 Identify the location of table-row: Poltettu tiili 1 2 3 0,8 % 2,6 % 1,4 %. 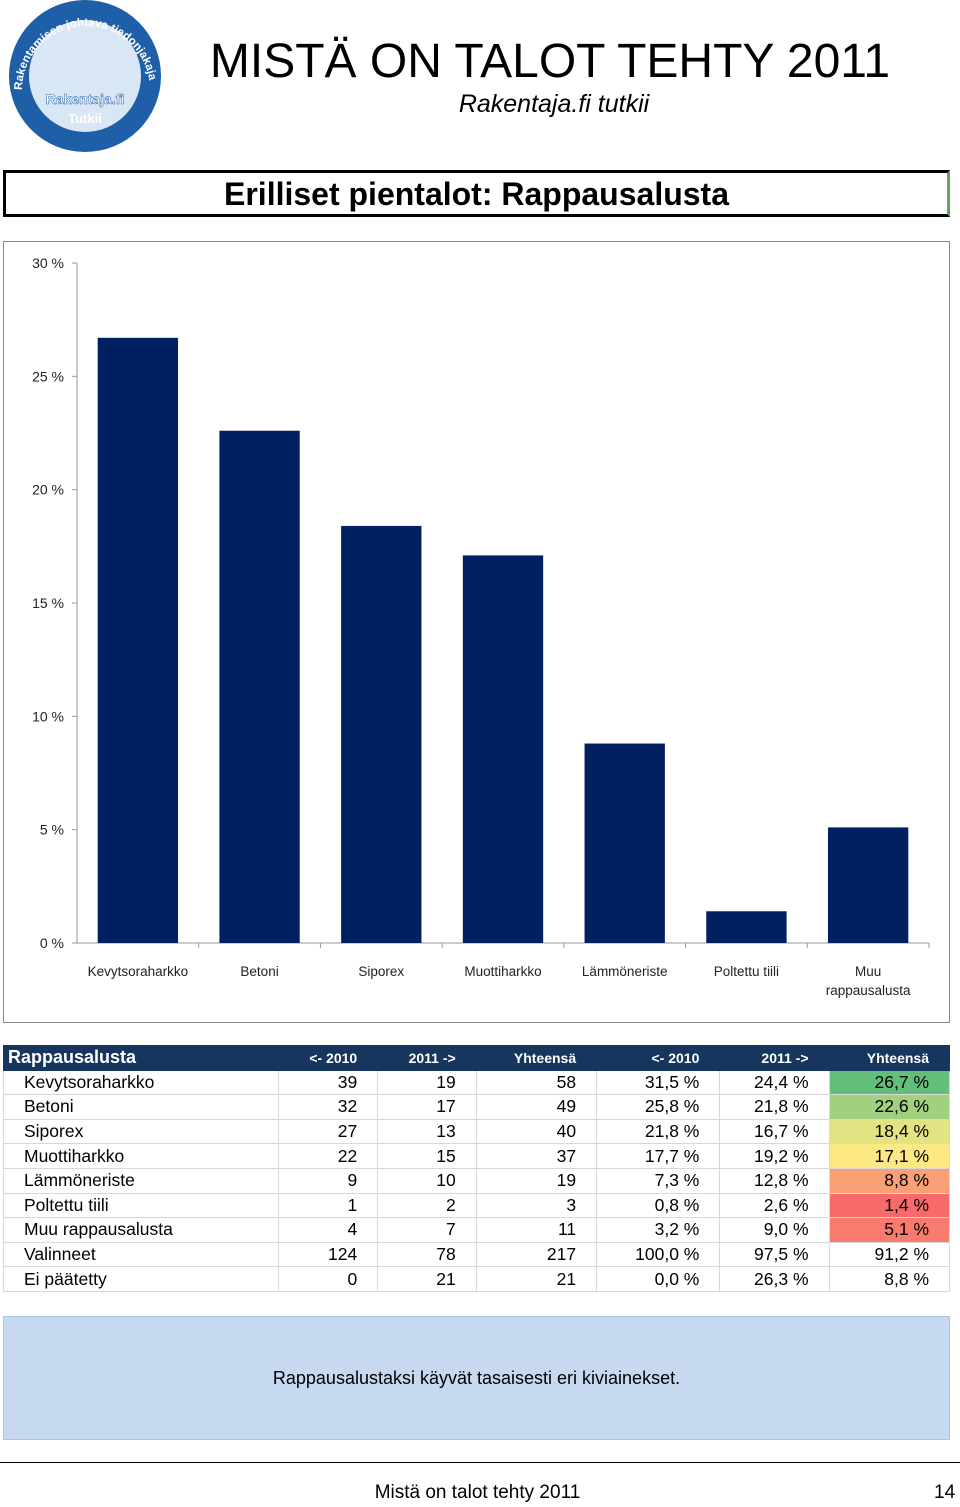
(477, 1205).